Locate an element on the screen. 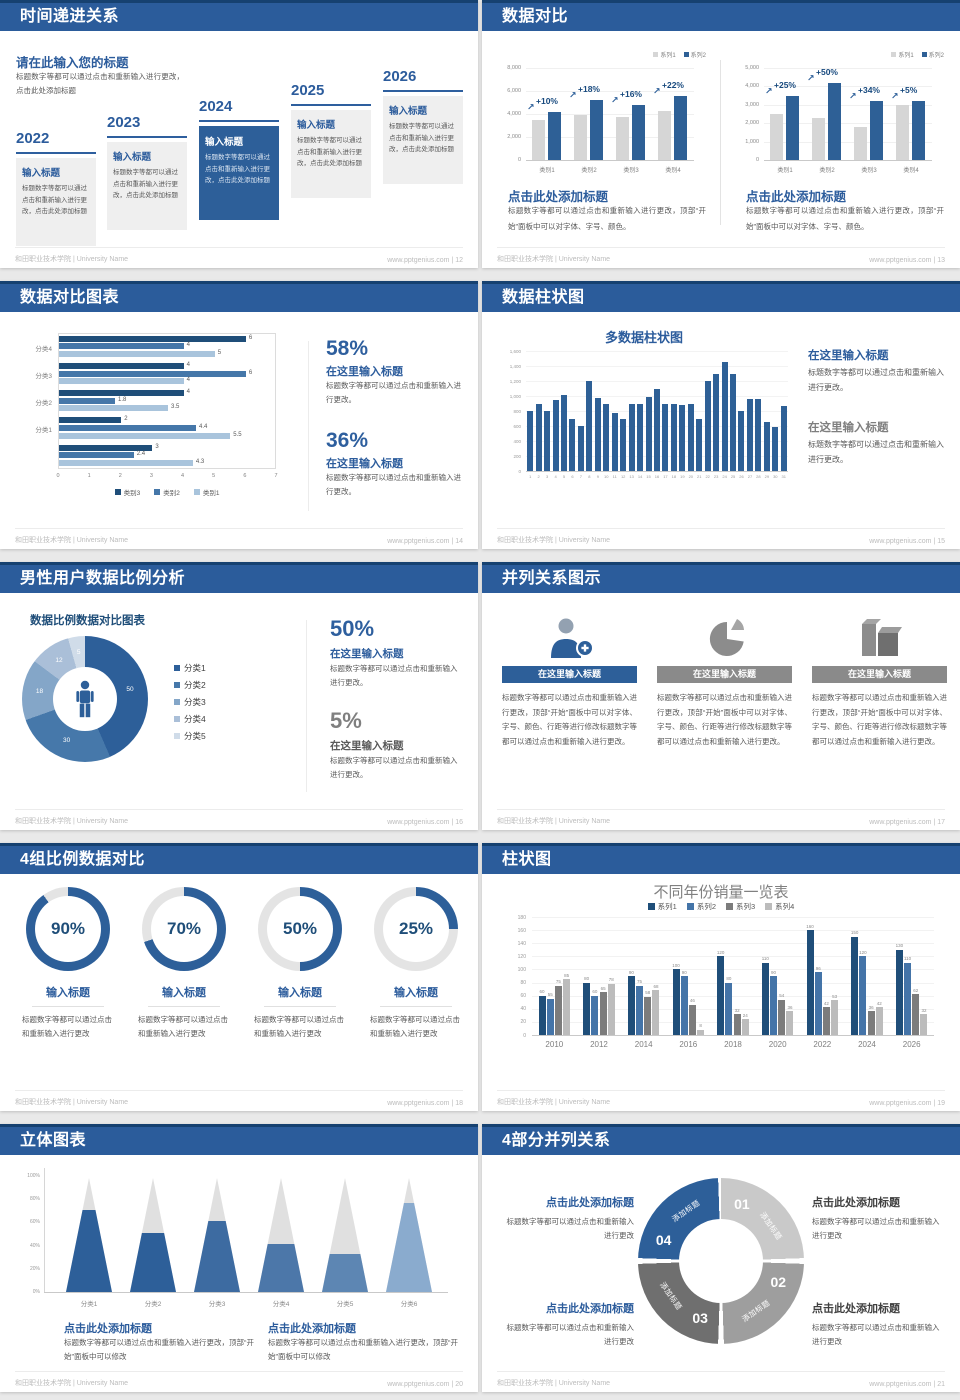  cone is located at coordinates (345, 1235).